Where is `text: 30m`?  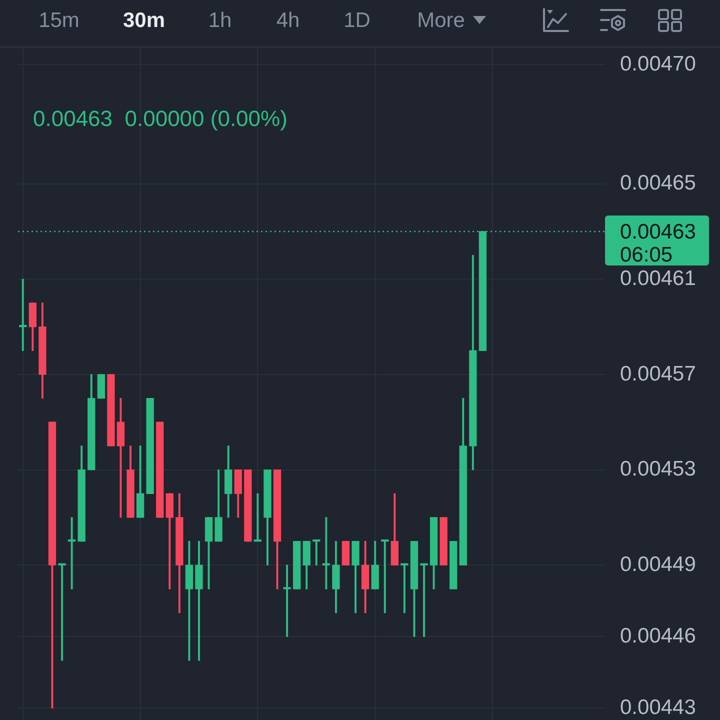 text: 30m is located at coordinates (144, 21).